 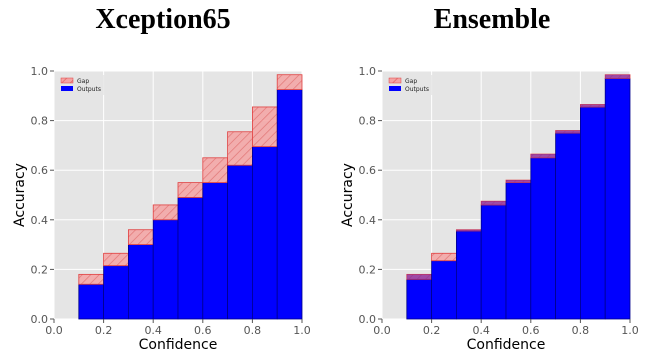 I want to click on chart-title: Xception65, so click(x=162, y=19).